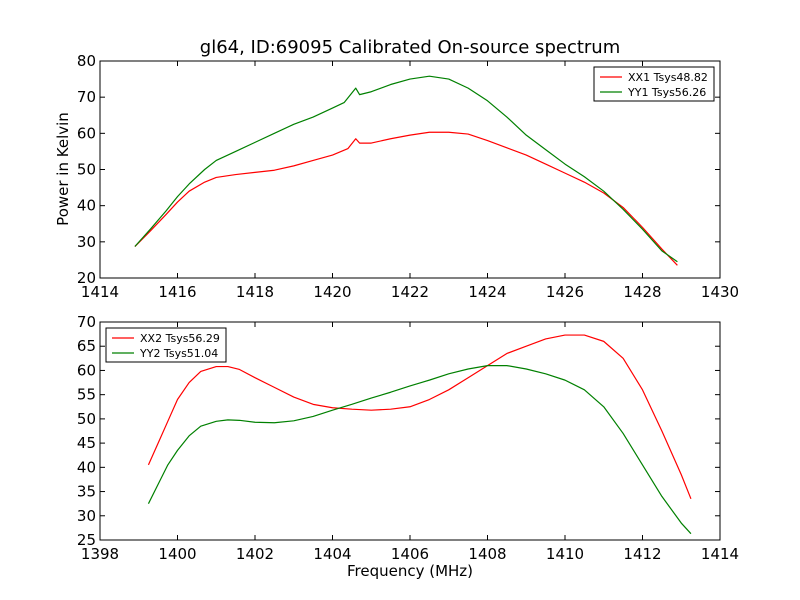 This screenshot has width=800, height=600. What do you see at coordinates (86, 467) in the screenshot?
I see `bottom-y-tick-label: 40` at bounding box center [86, 467].